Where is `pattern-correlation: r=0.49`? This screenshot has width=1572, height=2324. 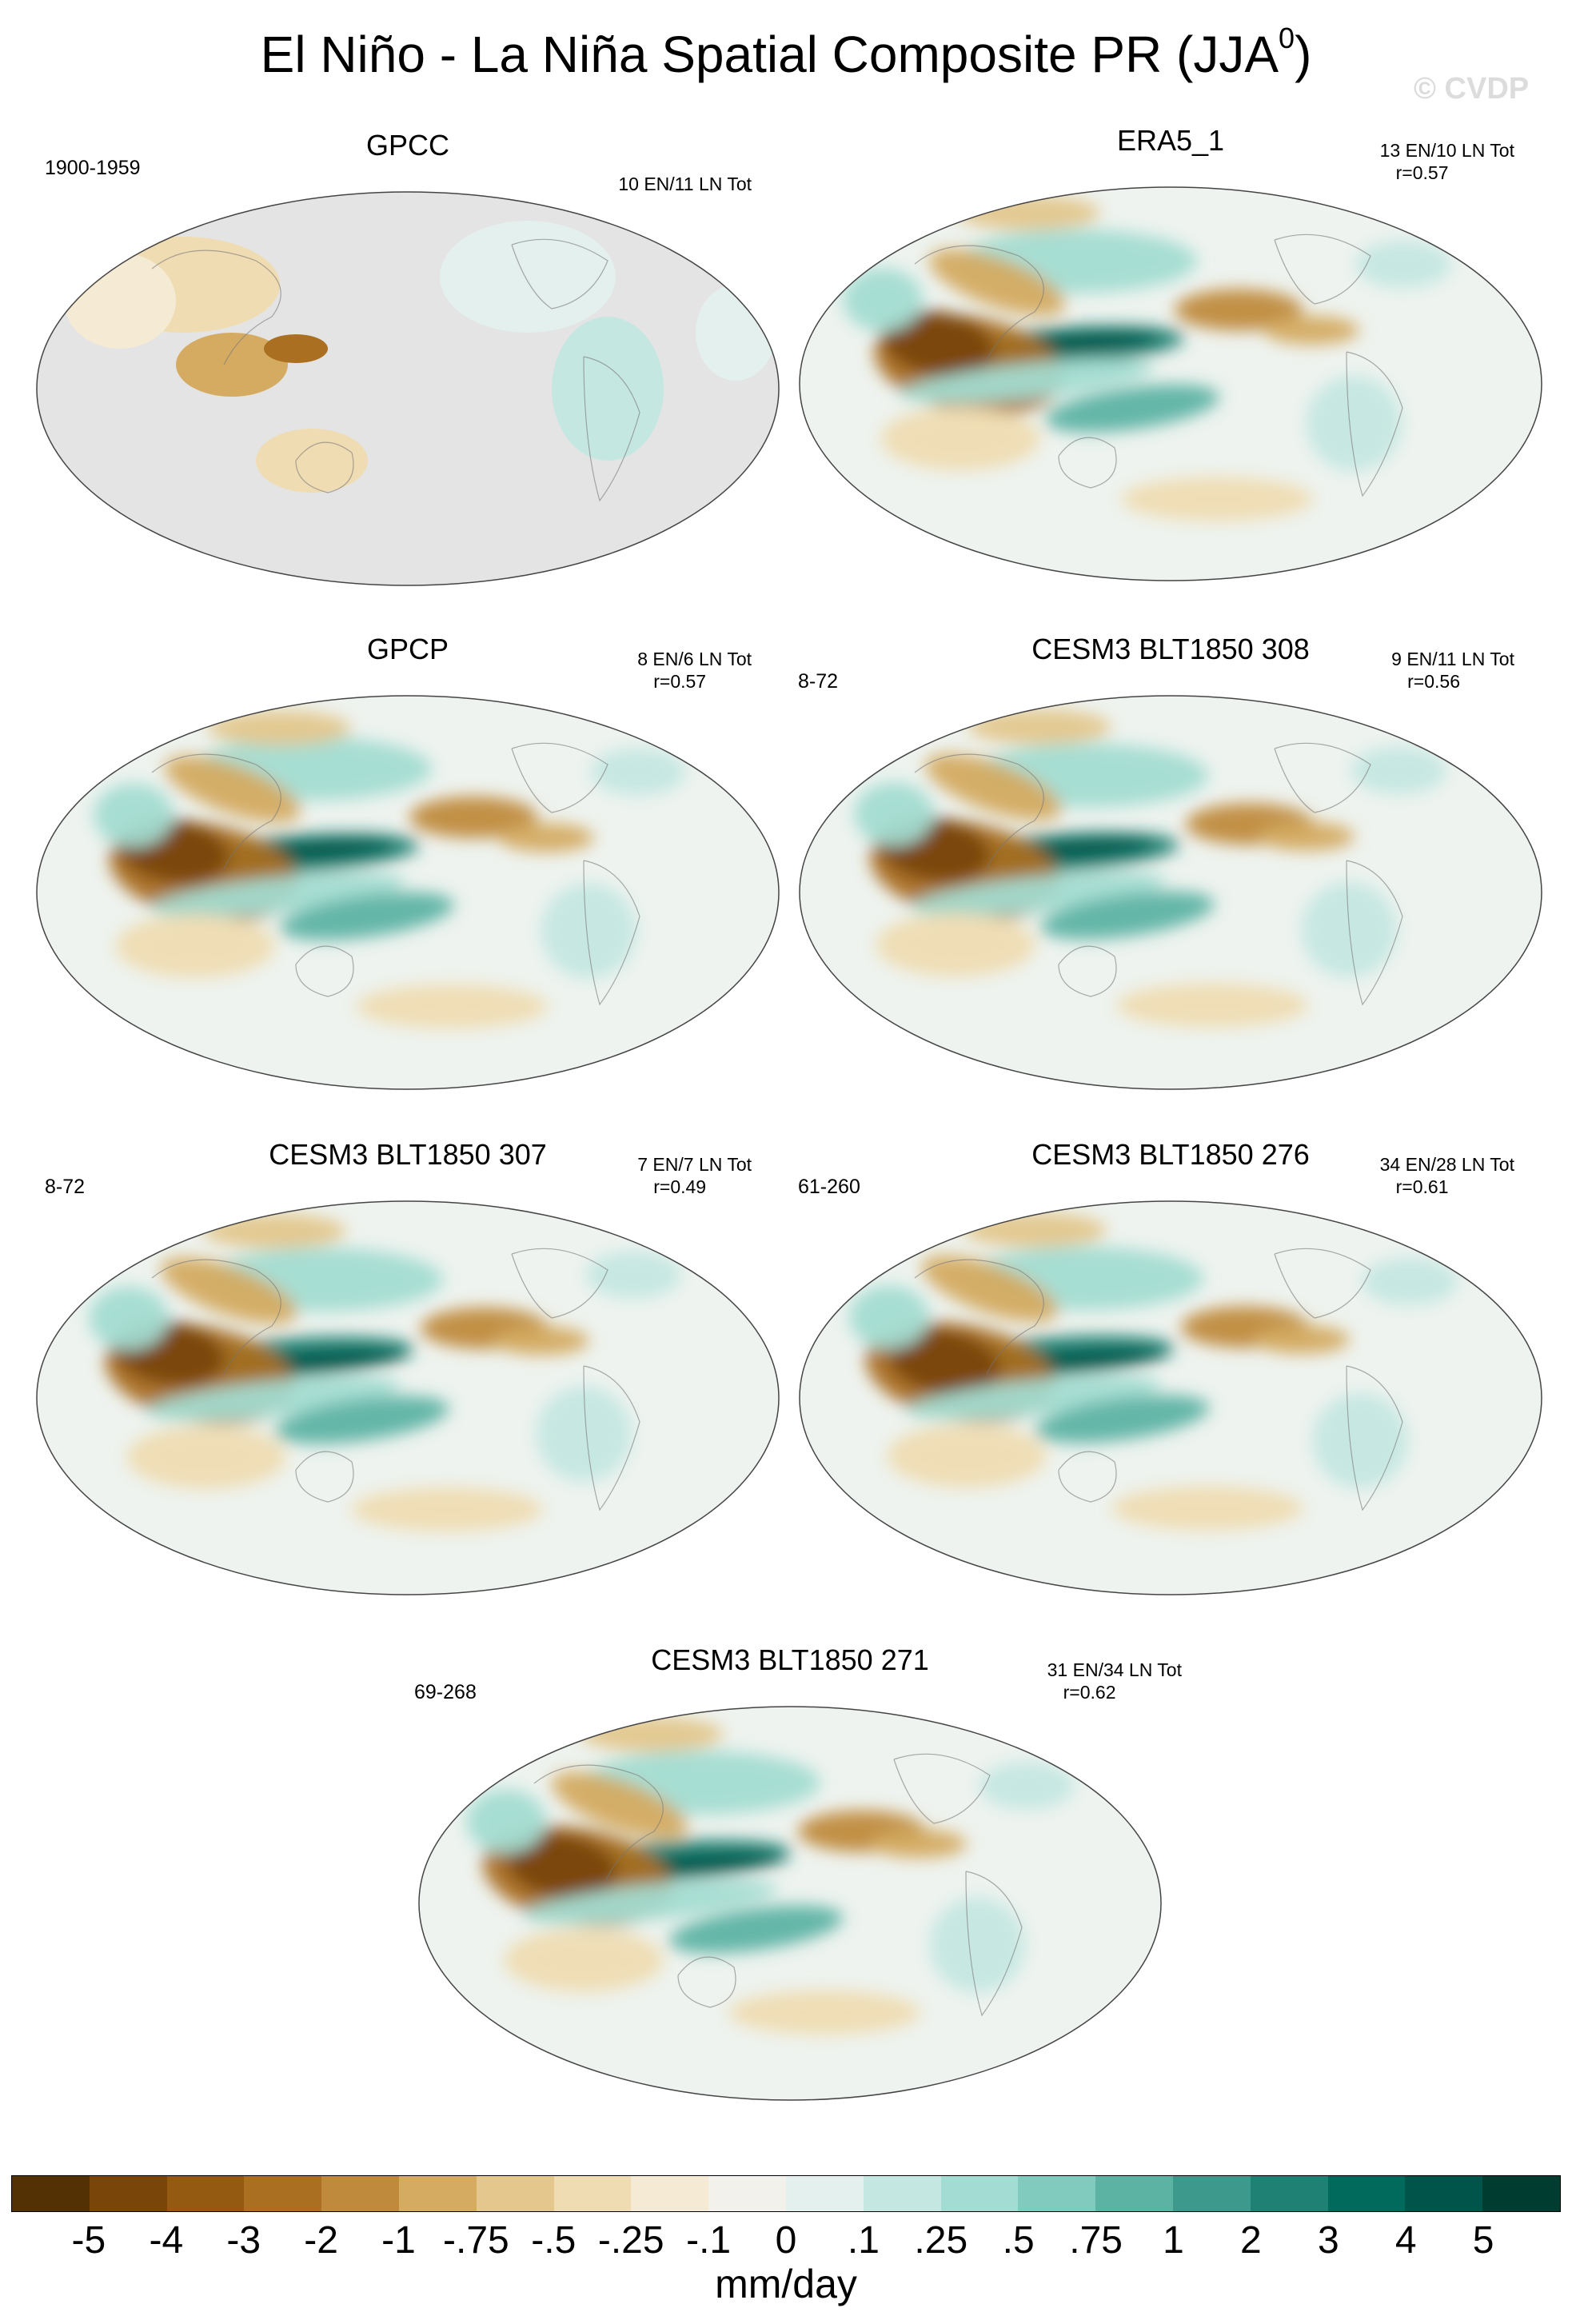
pattern-correlation: r=0.49 is located at coordinates (680, 1186).